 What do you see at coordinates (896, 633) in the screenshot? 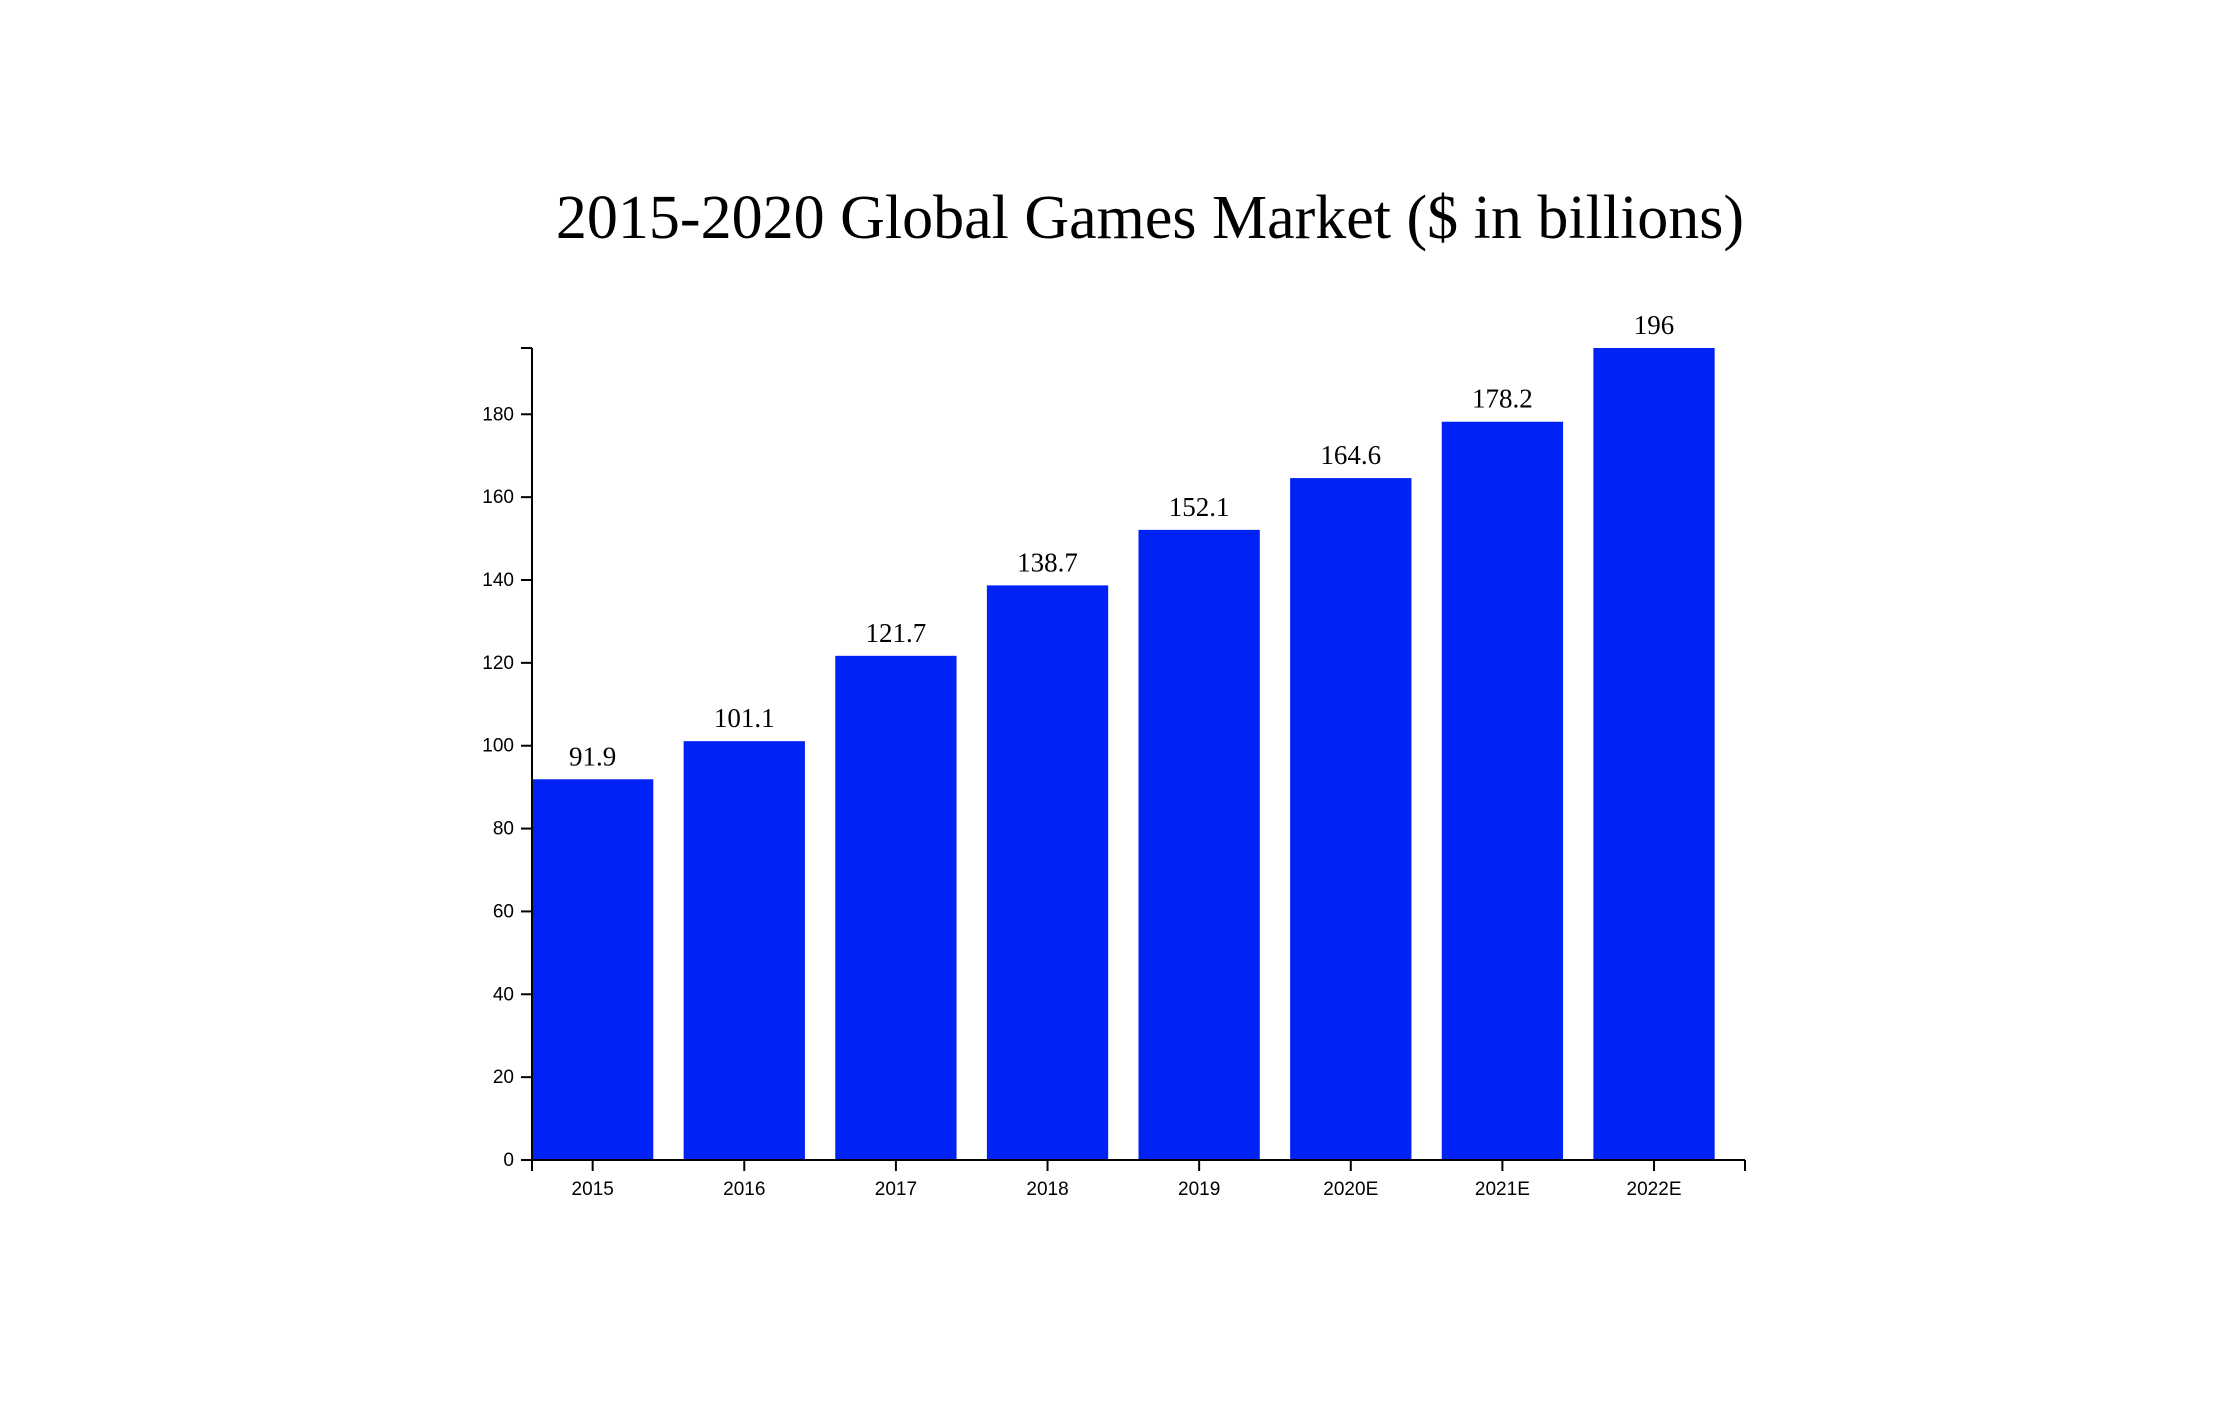
I see `value-label-2017: 121.7` at bounding box center [896, 633].